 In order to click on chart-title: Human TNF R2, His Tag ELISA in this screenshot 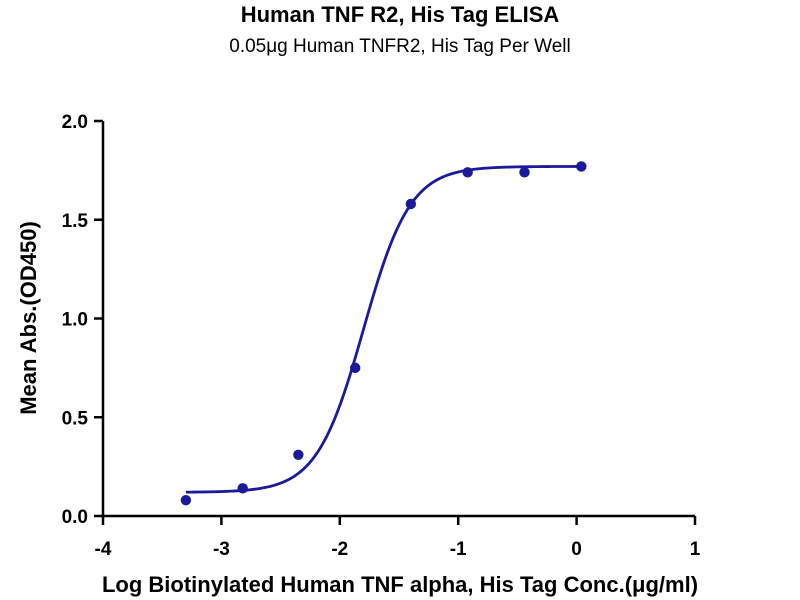, I will do `click(400, 14)`.